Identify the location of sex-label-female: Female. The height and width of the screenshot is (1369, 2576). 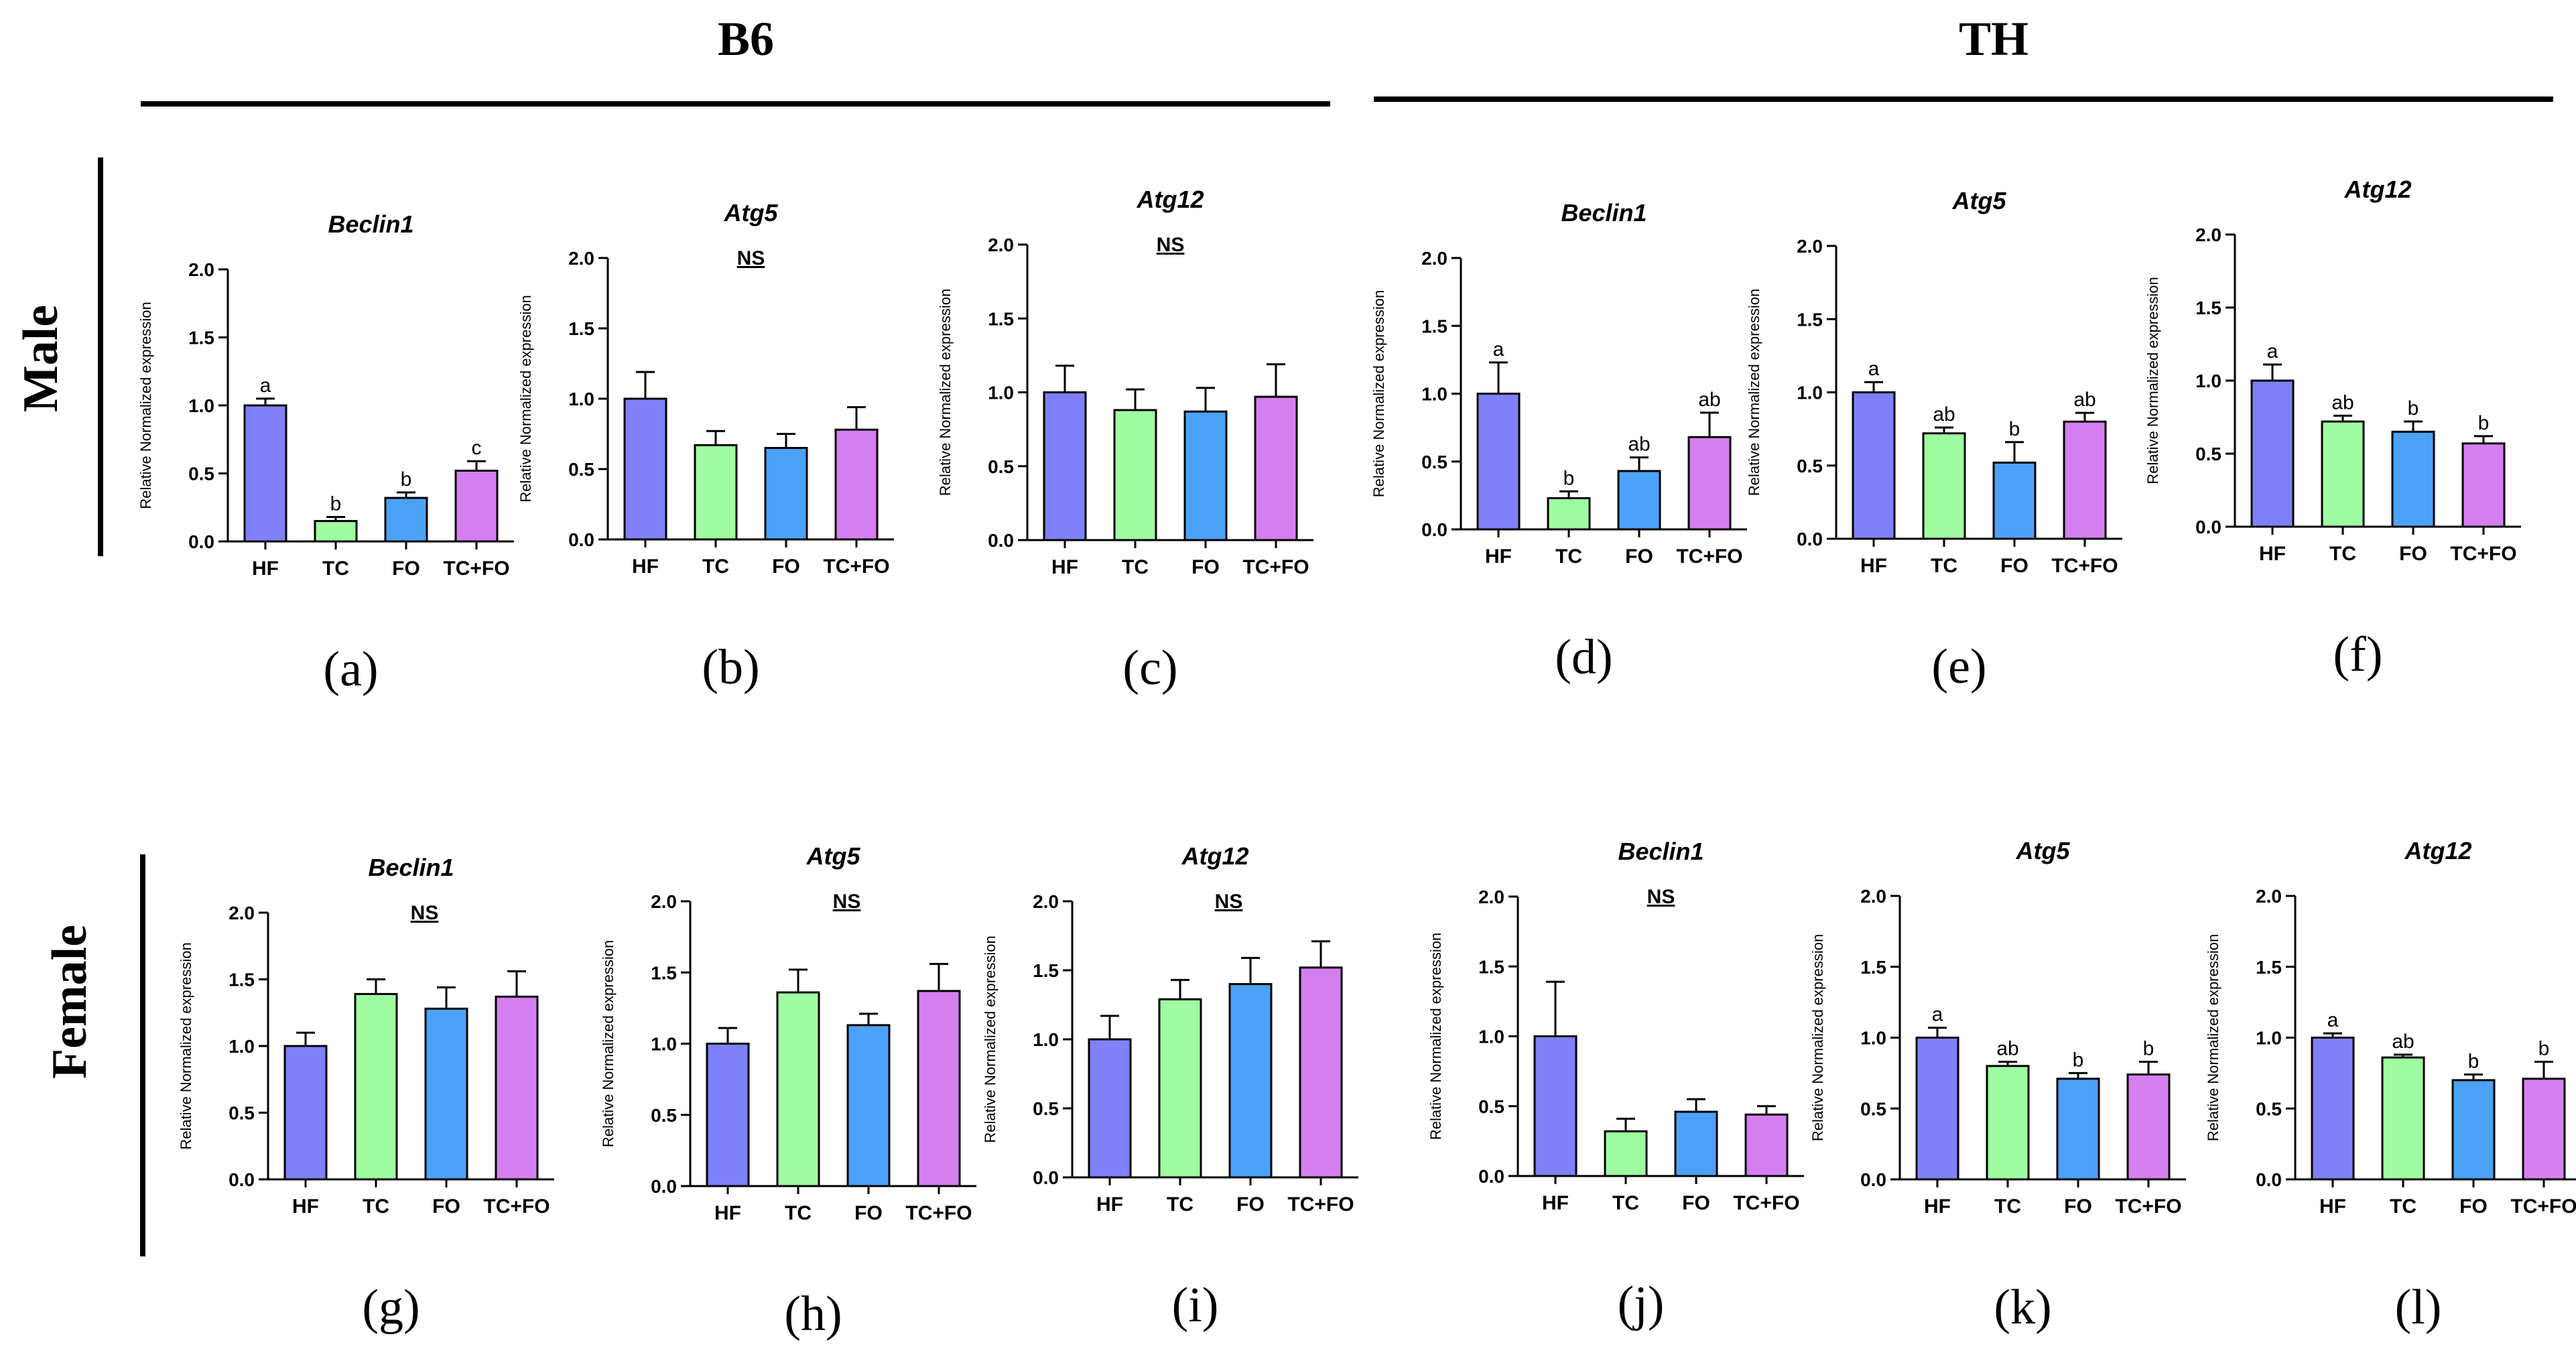
(69, 1002).